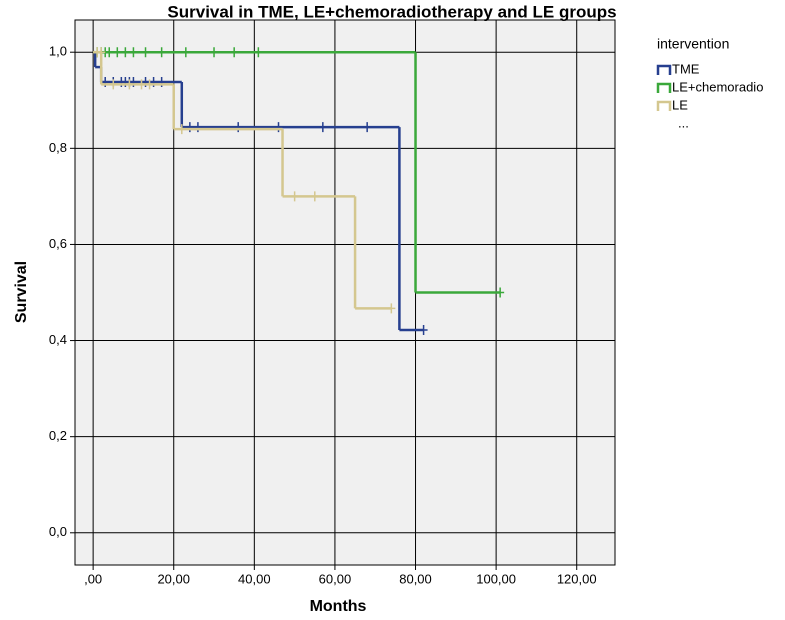 The image size is (785, 620). What do you see at coordinates (58, 51) in the screenshot?
I see `y-tick-label: 1,0` at bounding box center [58, 51].